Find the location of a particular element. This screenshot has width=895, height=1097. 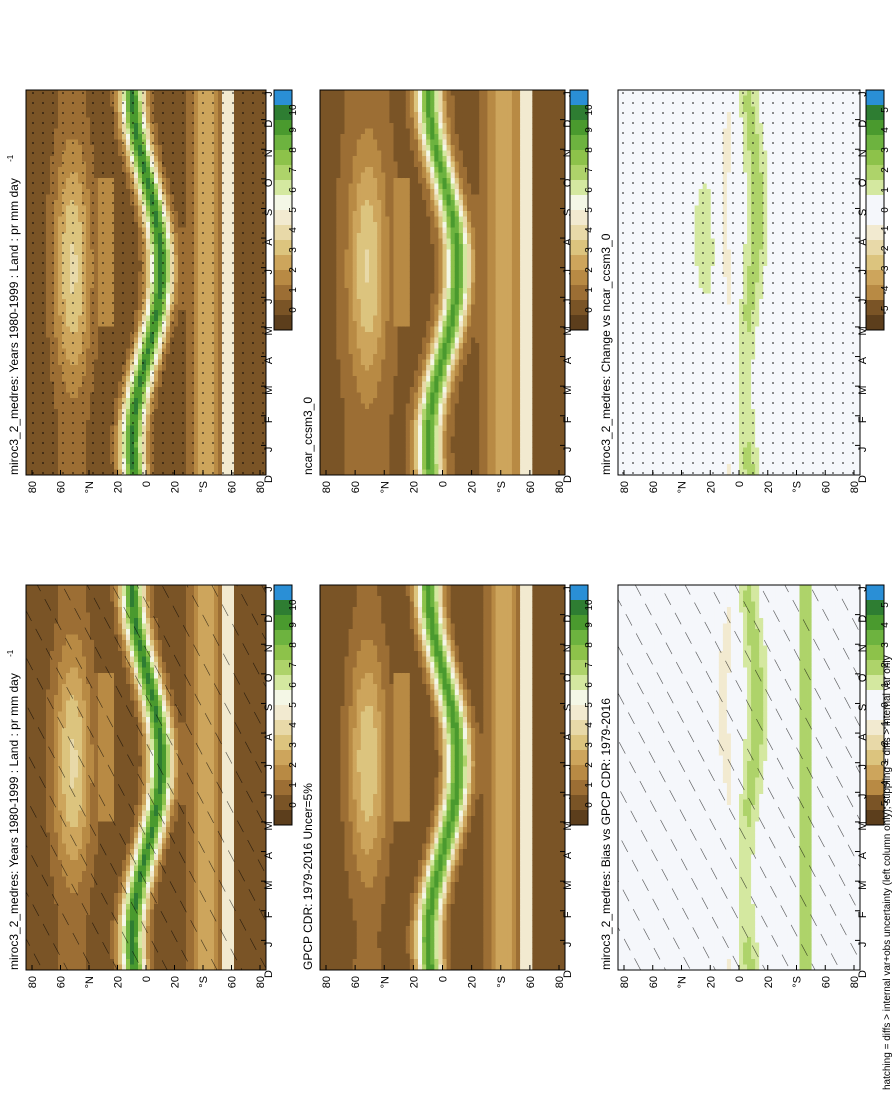

panel-title: miroc3_2_medres: Change vs ncar_ccsm3_0 is located at coordinates (606, 354).